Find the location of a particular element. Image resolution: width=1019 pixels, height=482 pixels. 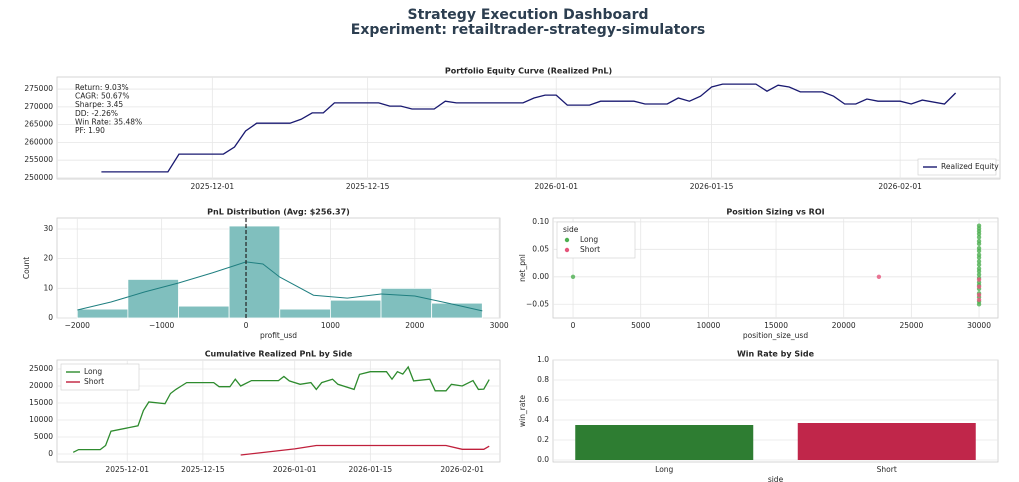

y-tick-label: 10000 is located at coordinates (41, 419).